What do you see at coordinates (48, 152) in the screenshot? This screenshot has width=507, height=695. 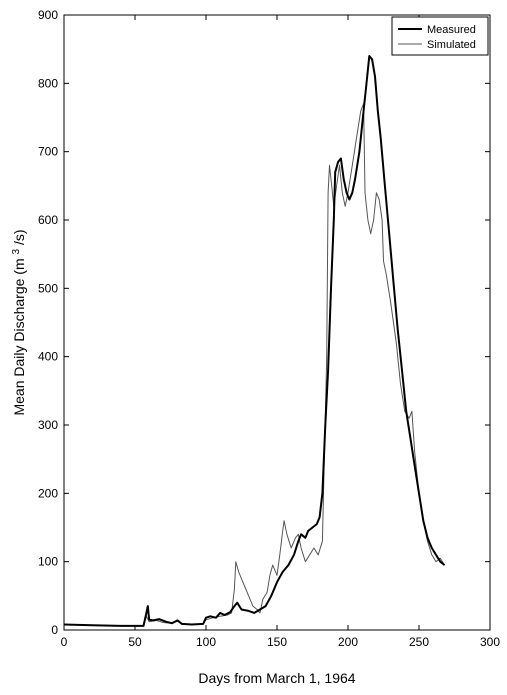 I see `y-tick-label: 700` at bounding box center [48, 152].